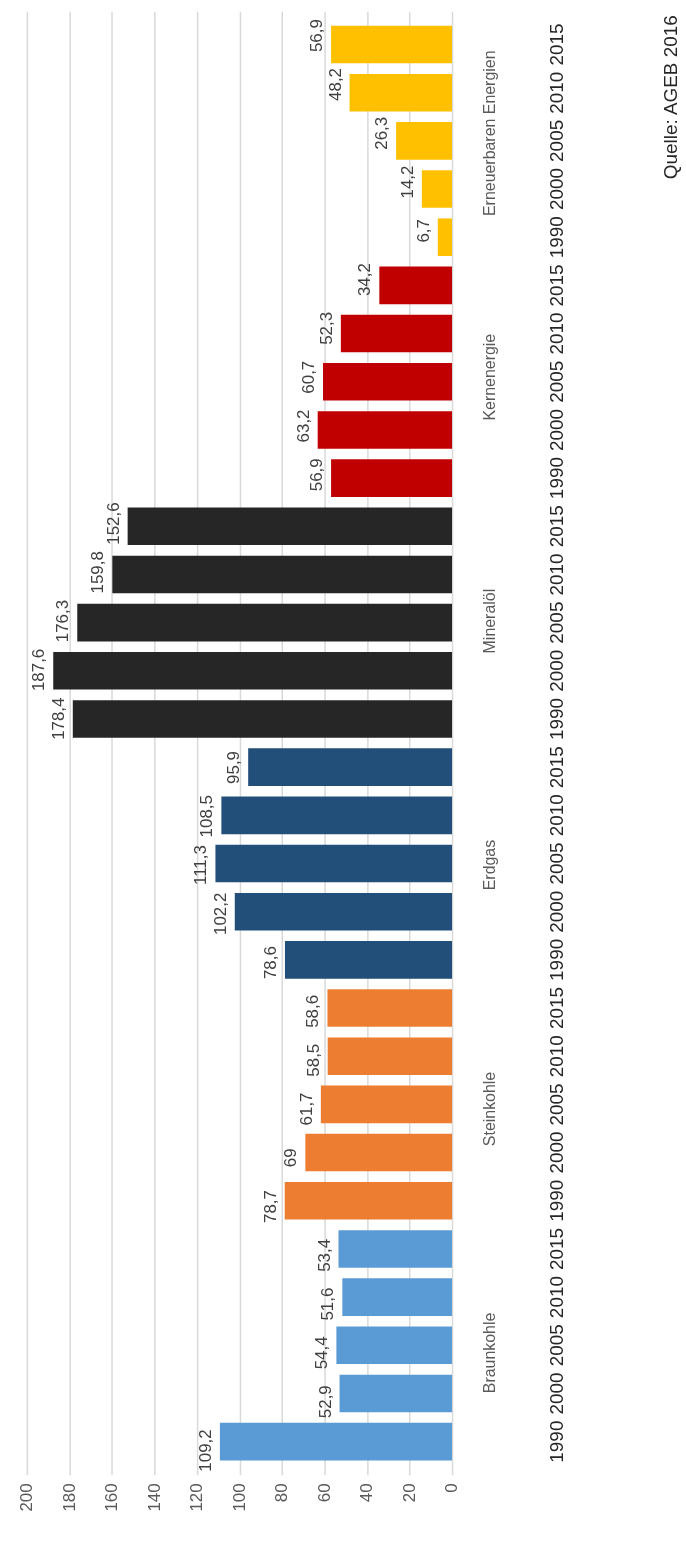 This screenshot has height=1550, width=686. What do you see at coordinates (423, 231) in the screenshot?
I see `data-label: 6,7` at bounding box center [423, 231].